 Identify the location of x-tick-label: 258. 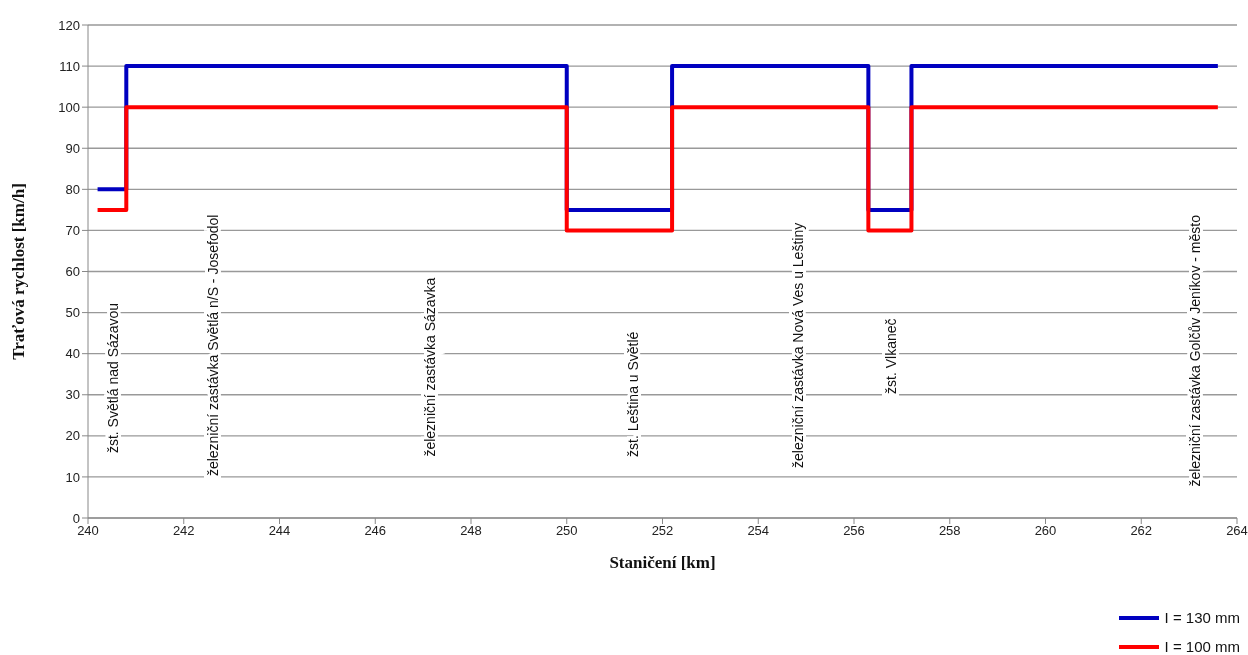
(949, 531).